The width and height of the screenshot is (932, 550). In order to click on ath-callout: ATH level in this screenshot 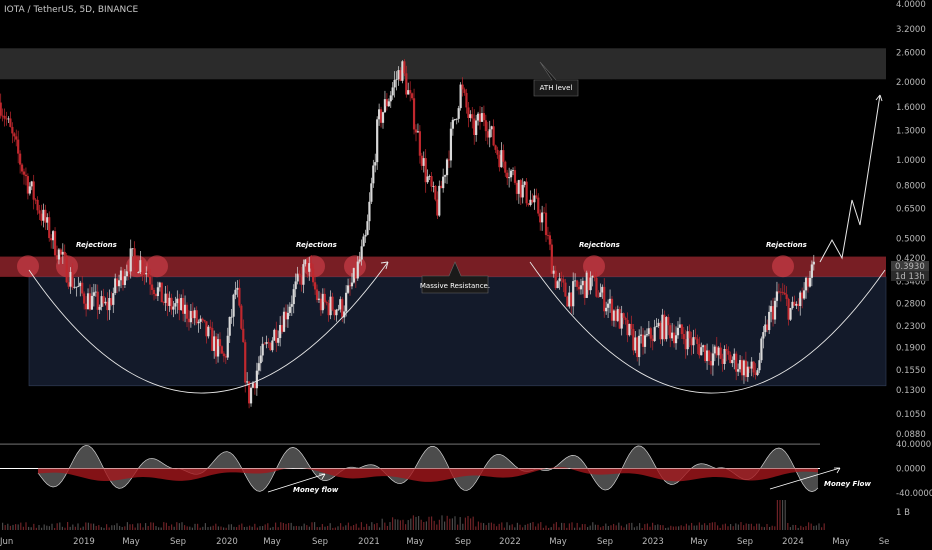, I will do `click(556, 79)`.